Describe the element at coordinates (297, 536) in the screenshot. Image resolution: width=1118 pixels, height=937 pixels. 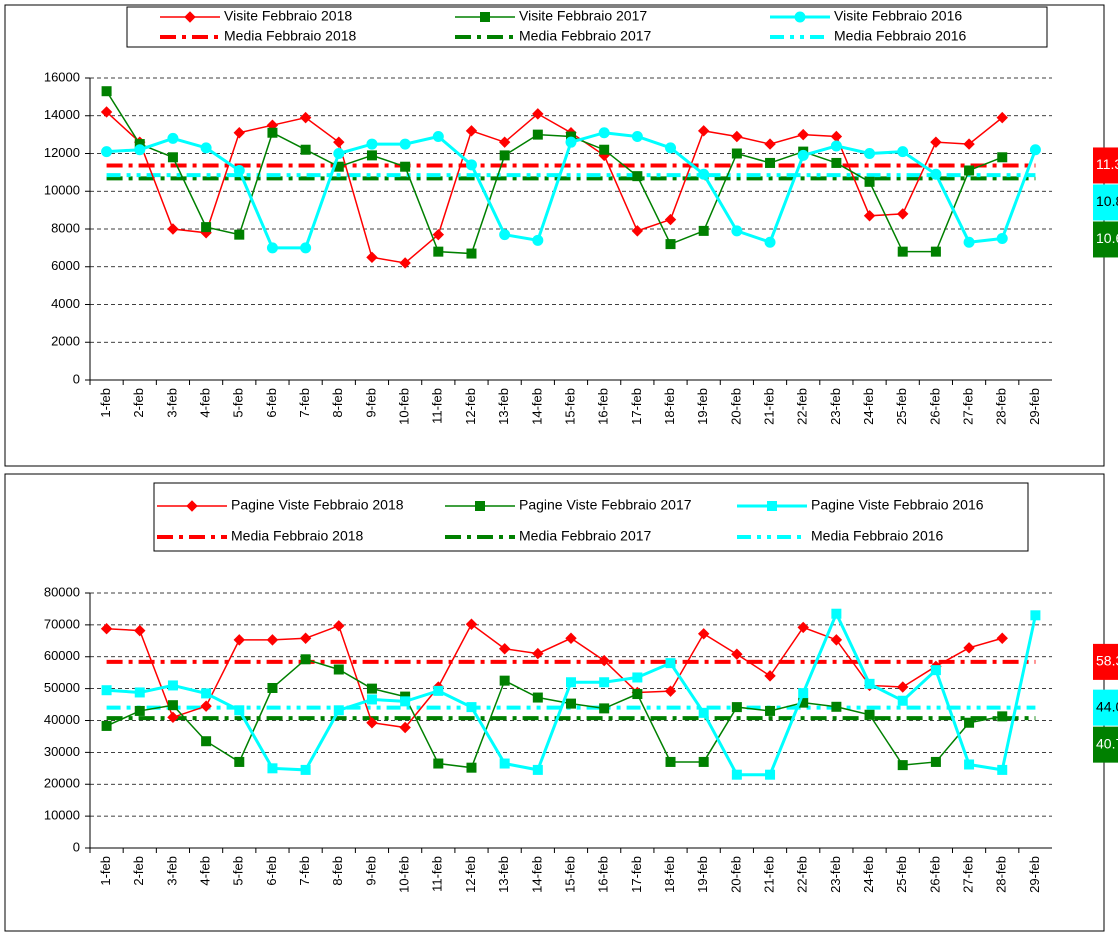
I see `legend-label: Media Febbraio 2018` at that location.